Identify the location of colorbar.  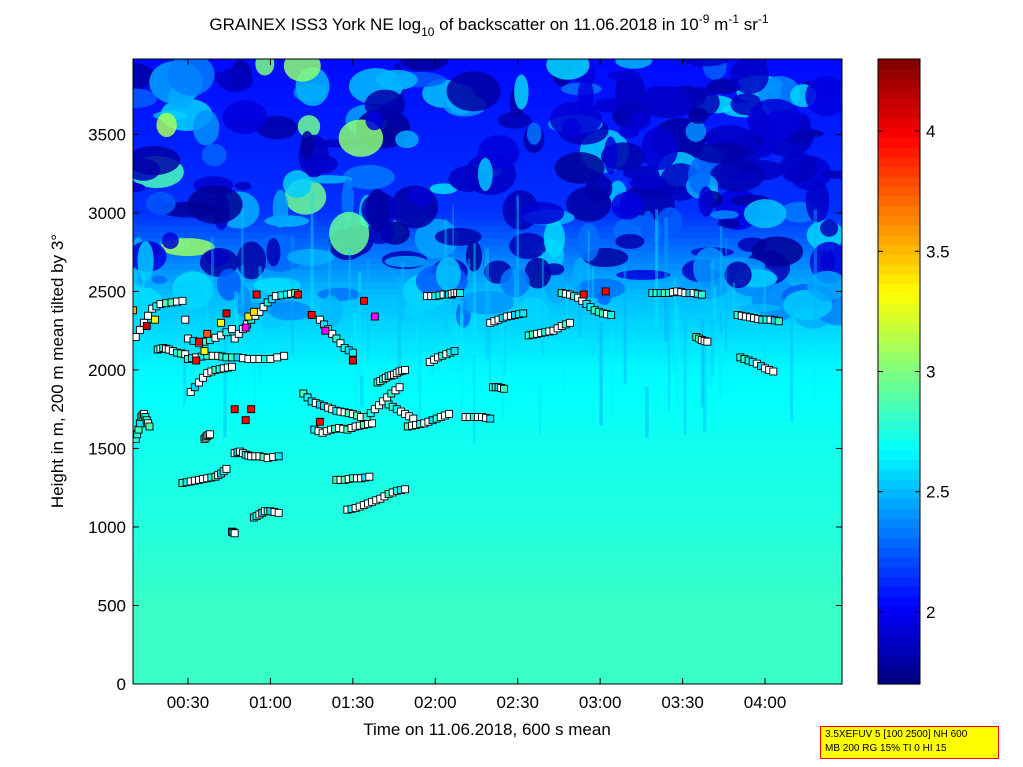
(899, 372).